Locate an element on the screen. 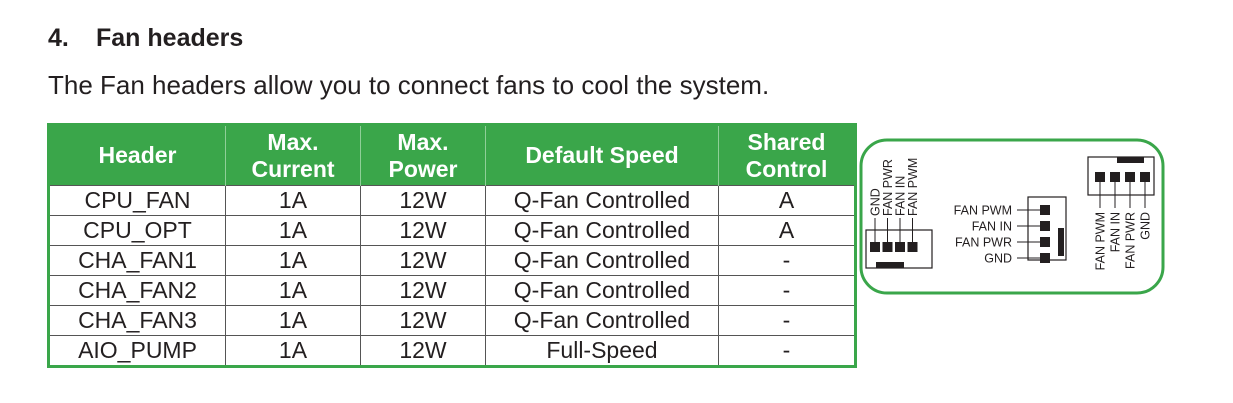 The image size is (1233, 403). table-row: AIO_PUMP 1A 12W Full-Speed - is located at coordinates (452, 351).